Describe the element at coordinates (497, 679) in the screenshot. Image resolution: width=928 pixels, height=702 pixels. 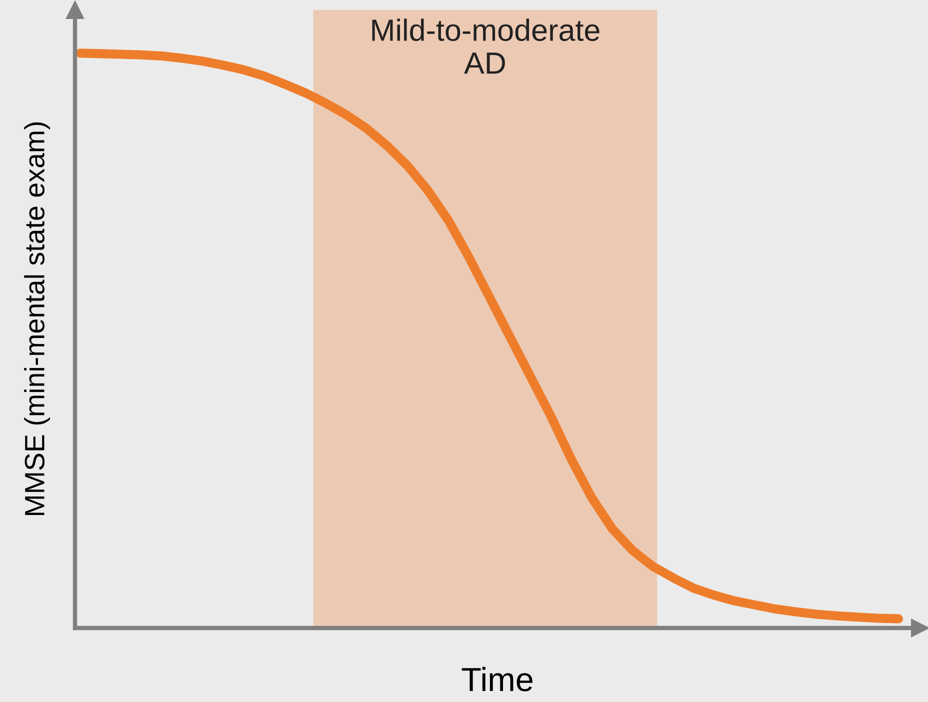
I see `x-axis-title: Time` at that location.